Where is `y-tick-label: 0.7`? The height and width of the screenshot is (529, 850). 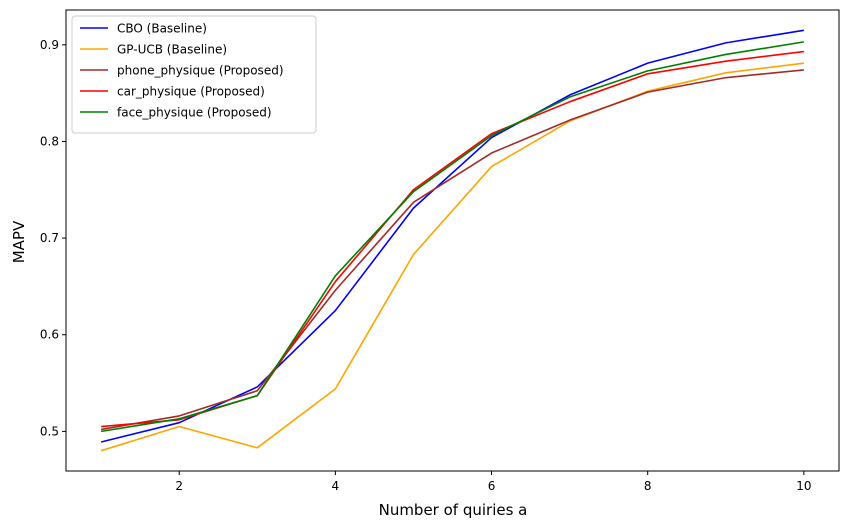
y-tick-label: 0.7 is located at coordinates (49, 238).